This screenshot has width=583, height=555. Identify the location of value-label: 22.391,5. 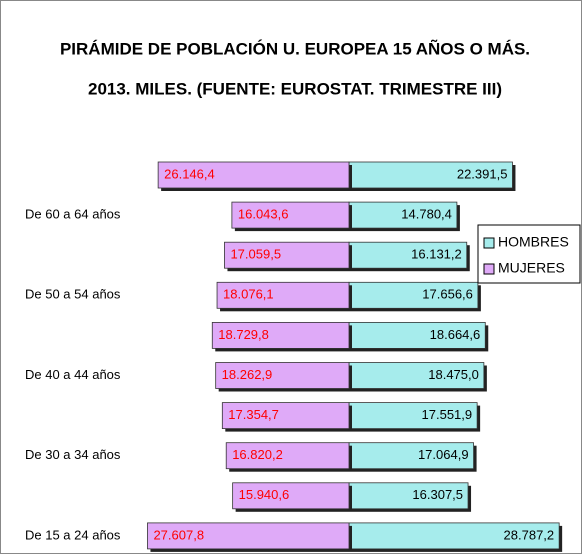
(482, 173).